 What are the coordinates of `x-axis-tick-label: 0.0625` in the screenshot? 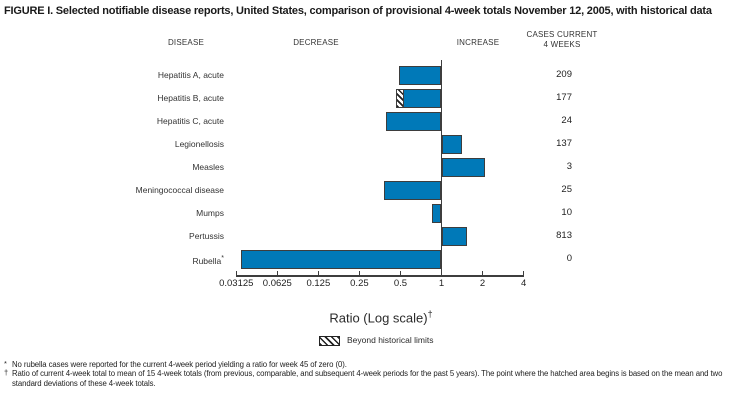 It's located at (277, 283).